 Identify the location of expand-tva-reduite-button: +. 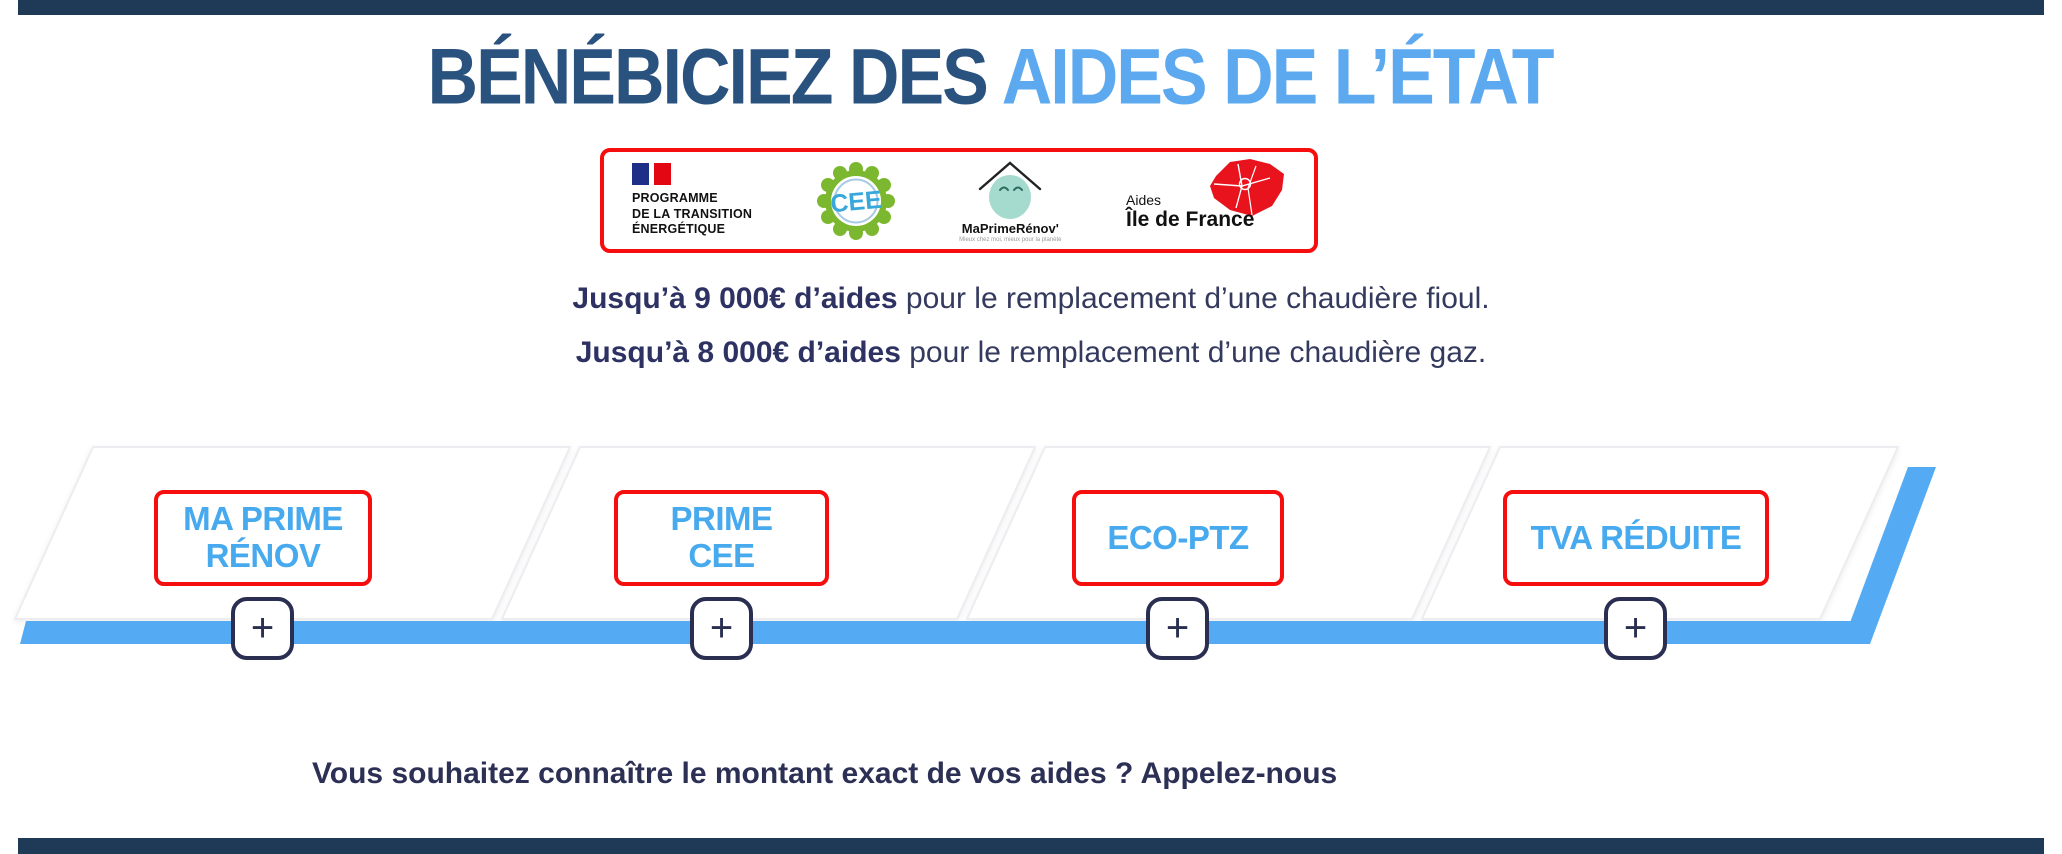
(1635, 628).